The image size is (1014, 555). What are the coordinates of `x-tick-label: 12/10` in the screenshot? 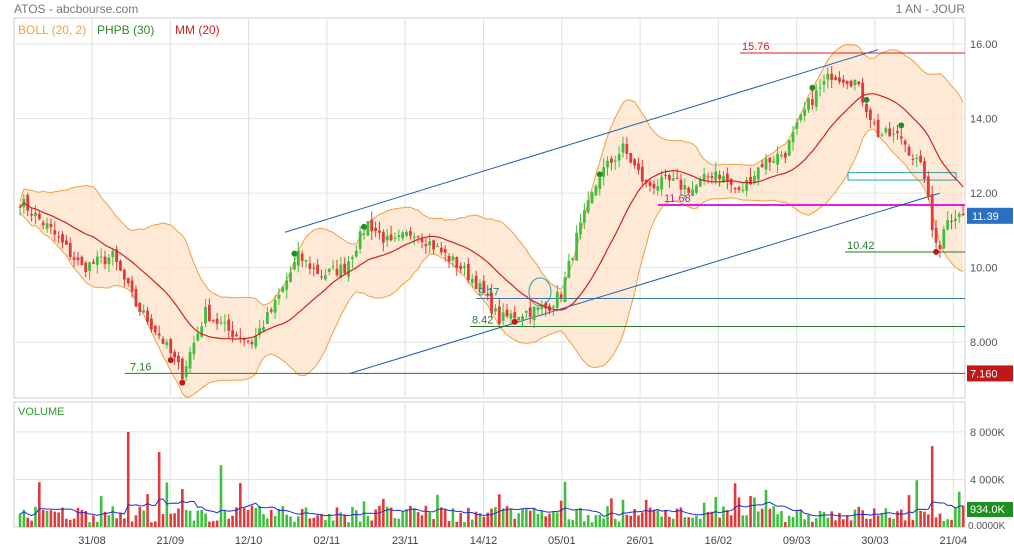 It's located at (249, 541).